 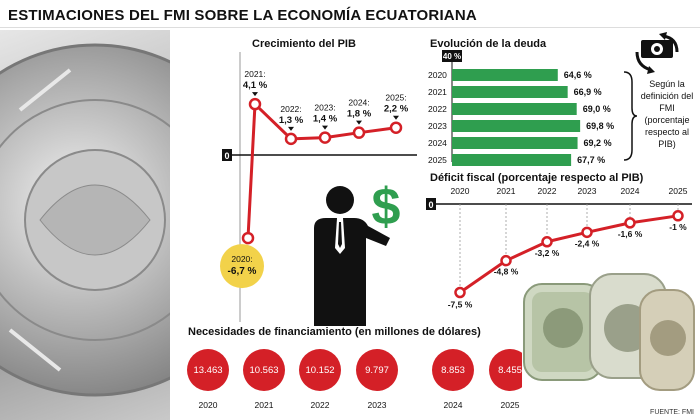 I want to click on debt-value-label-2023: 69,8 %, so click(x=600, y=126).